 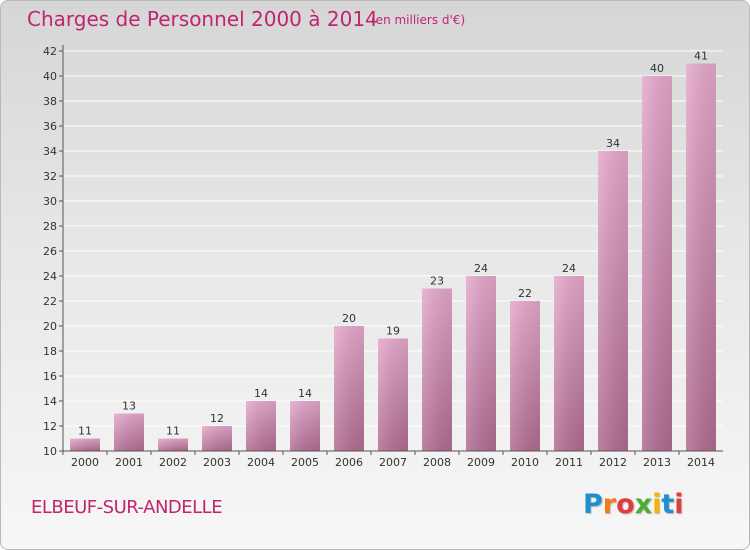 What do you see at coordinates (50, 426) in the screenshot?
I see `y-tick-label: 12` at bounding box center [50, 426].